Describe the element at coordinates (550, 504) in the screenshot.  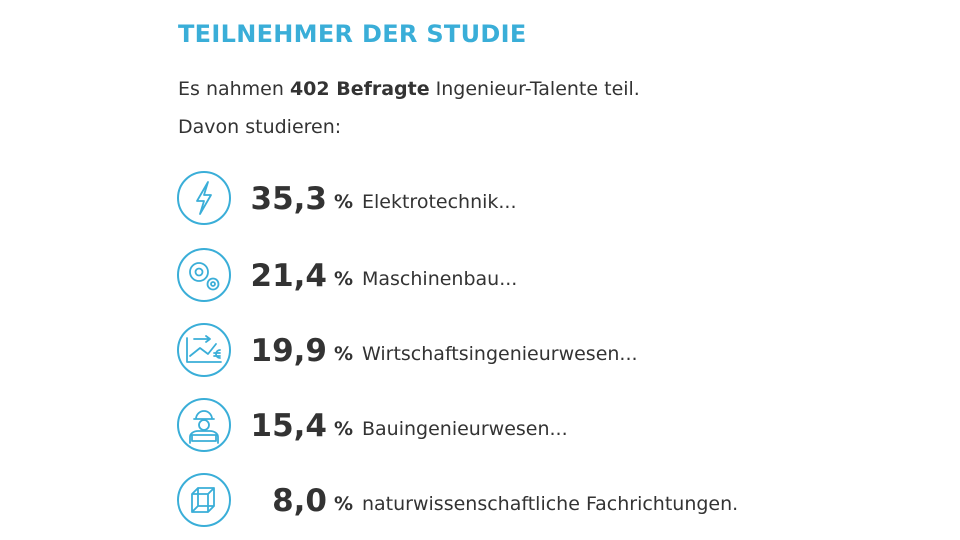
I see `field-label: naturwissenschaftliche Fachrichtungen.` at that location.